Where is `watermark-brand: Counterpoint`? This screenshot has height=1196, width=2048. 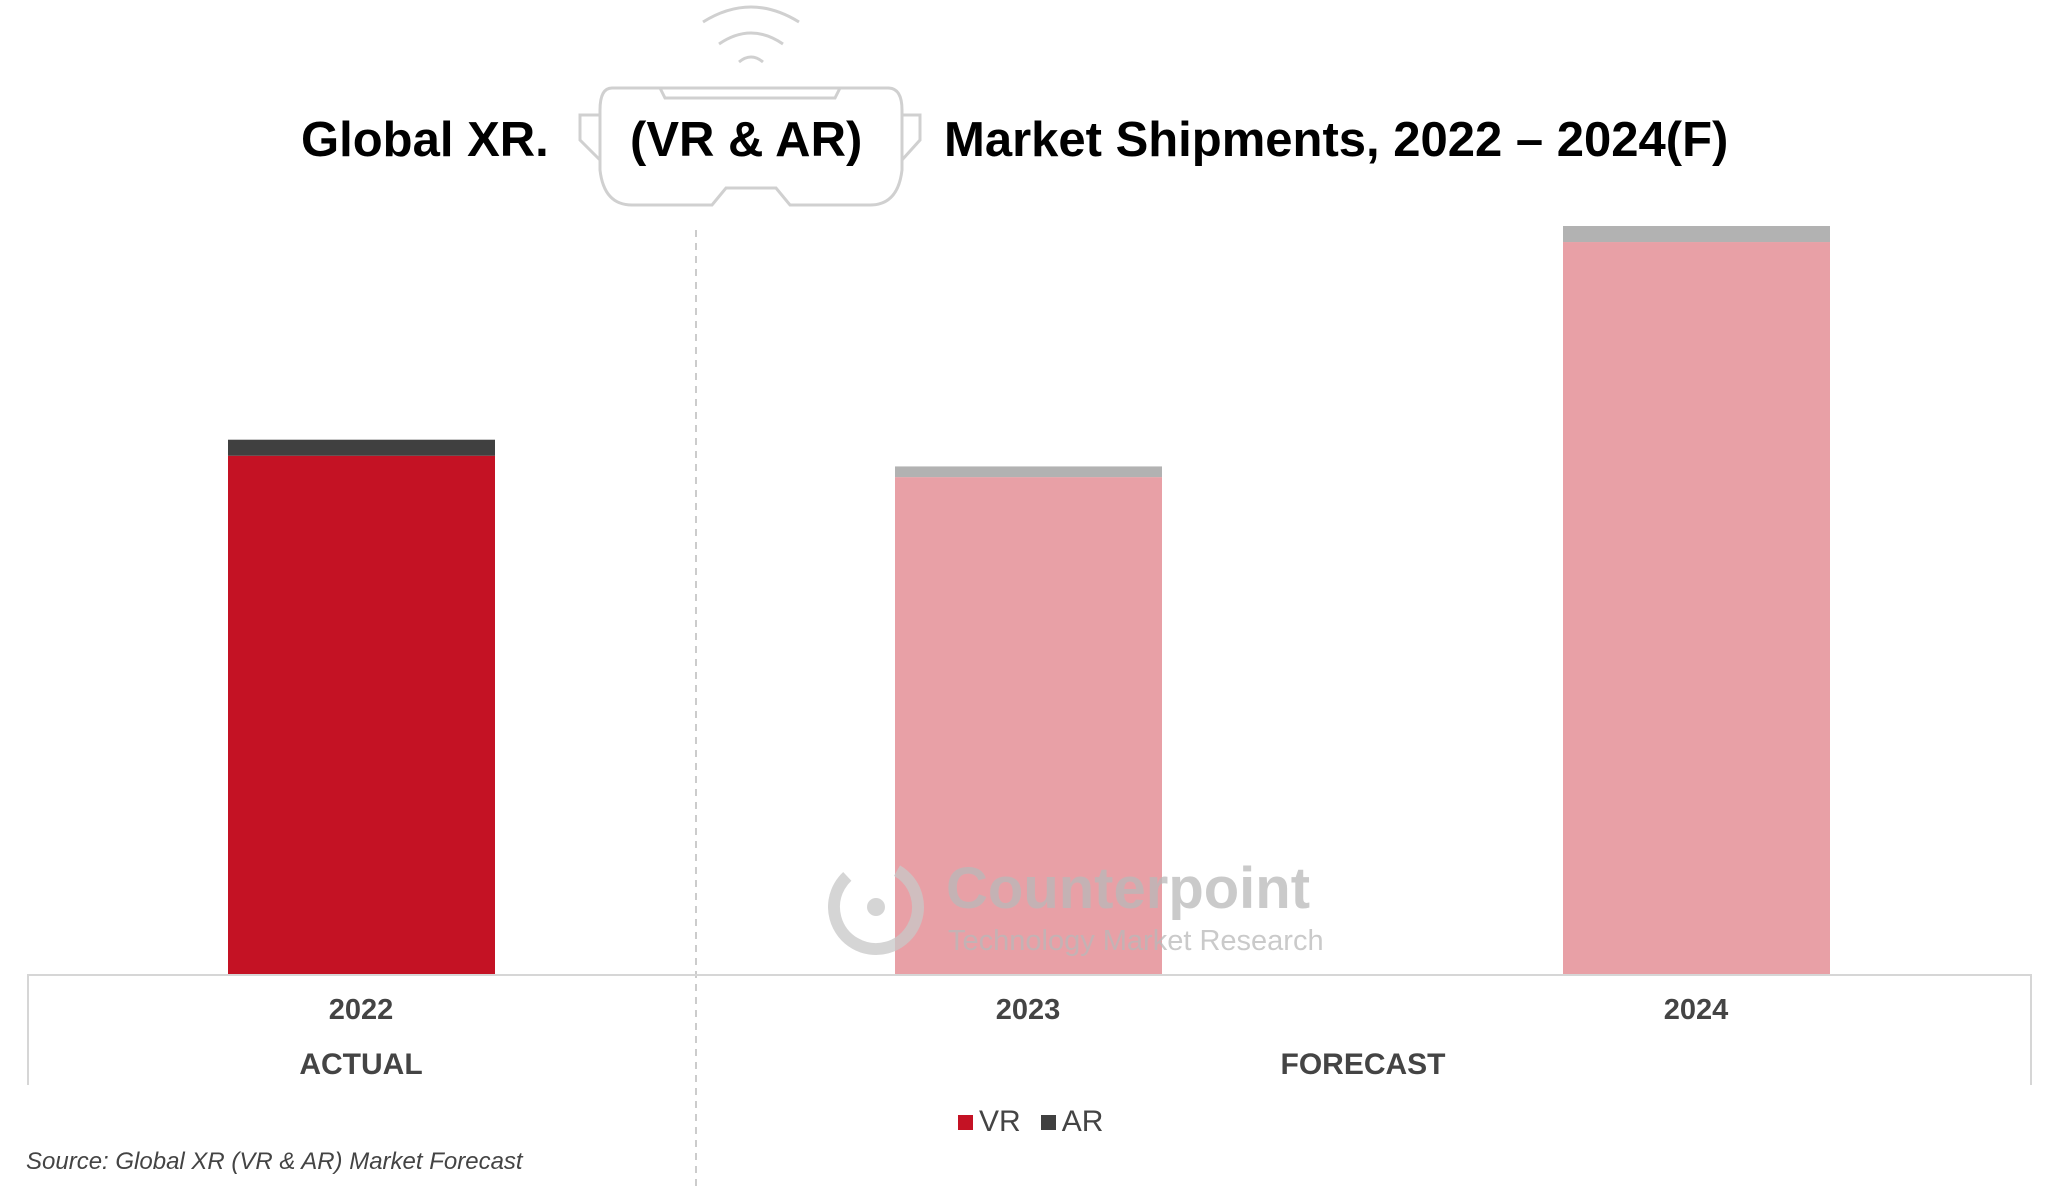
watermark-brand: Counterpoint is located at coordinates (1128, 888).